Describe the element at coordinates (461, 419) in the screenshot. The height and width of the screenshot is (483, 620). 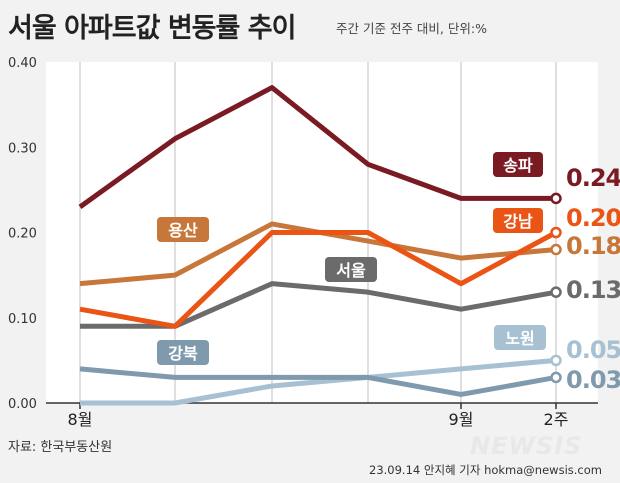
I see `x-tick-label: 9월` at that location.